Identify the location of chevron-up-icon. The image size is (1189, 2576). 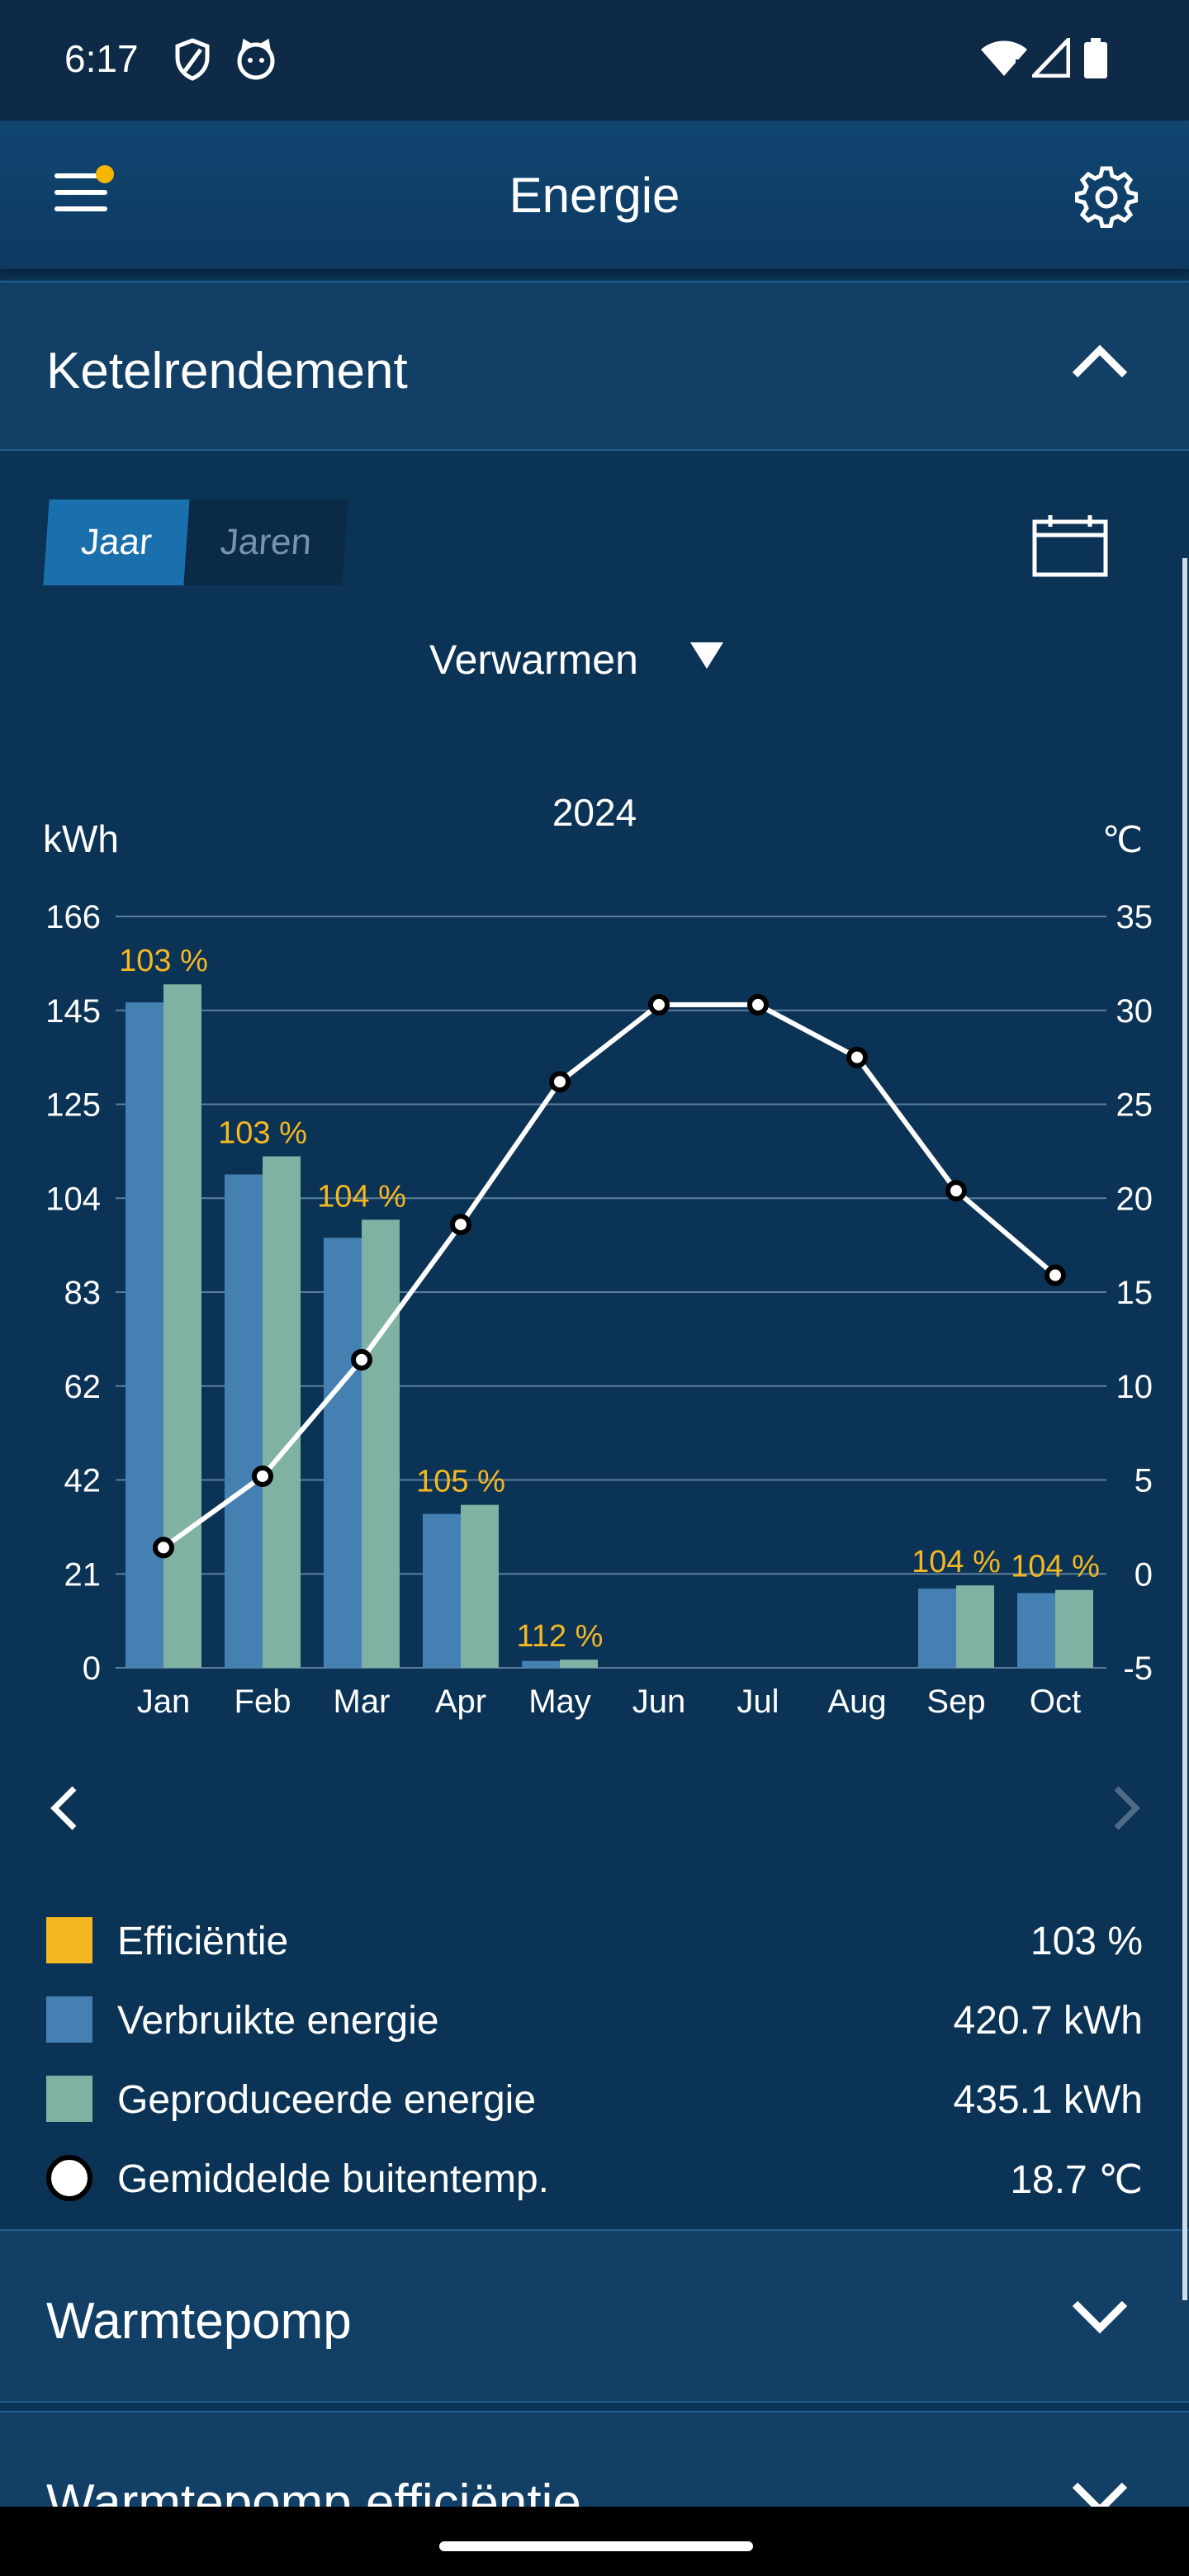
(1100, 361).